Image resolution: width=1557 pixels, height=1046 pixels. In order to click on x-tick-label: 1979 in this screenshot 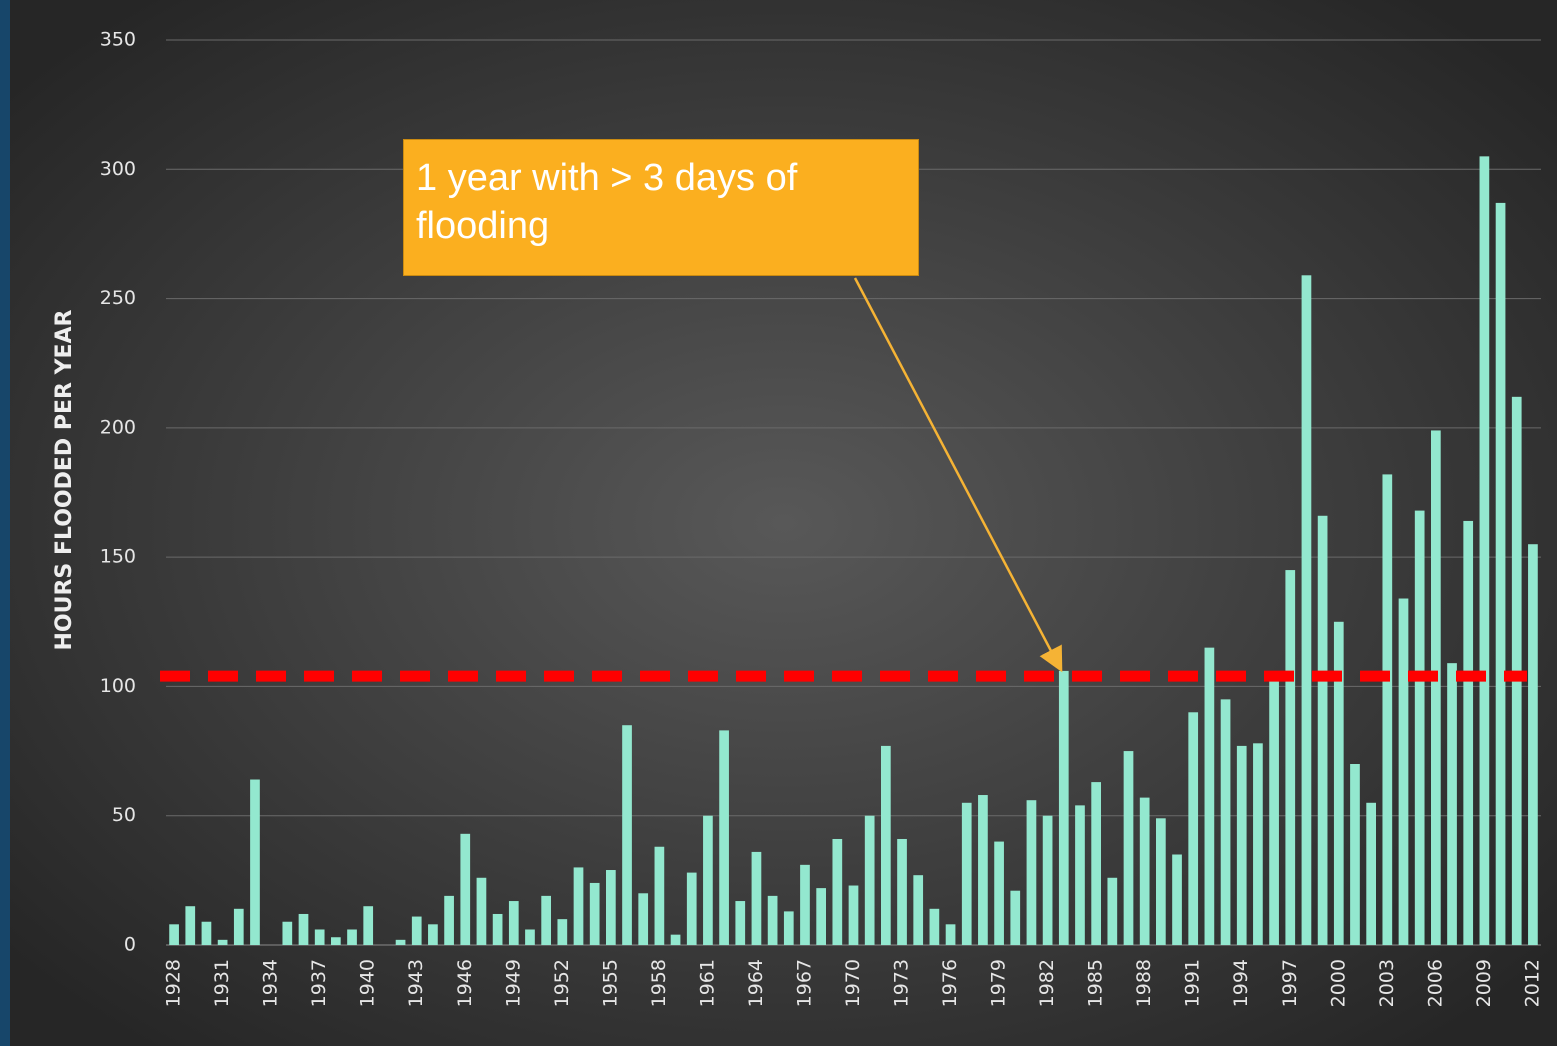, I will do `click(999, 983)`.